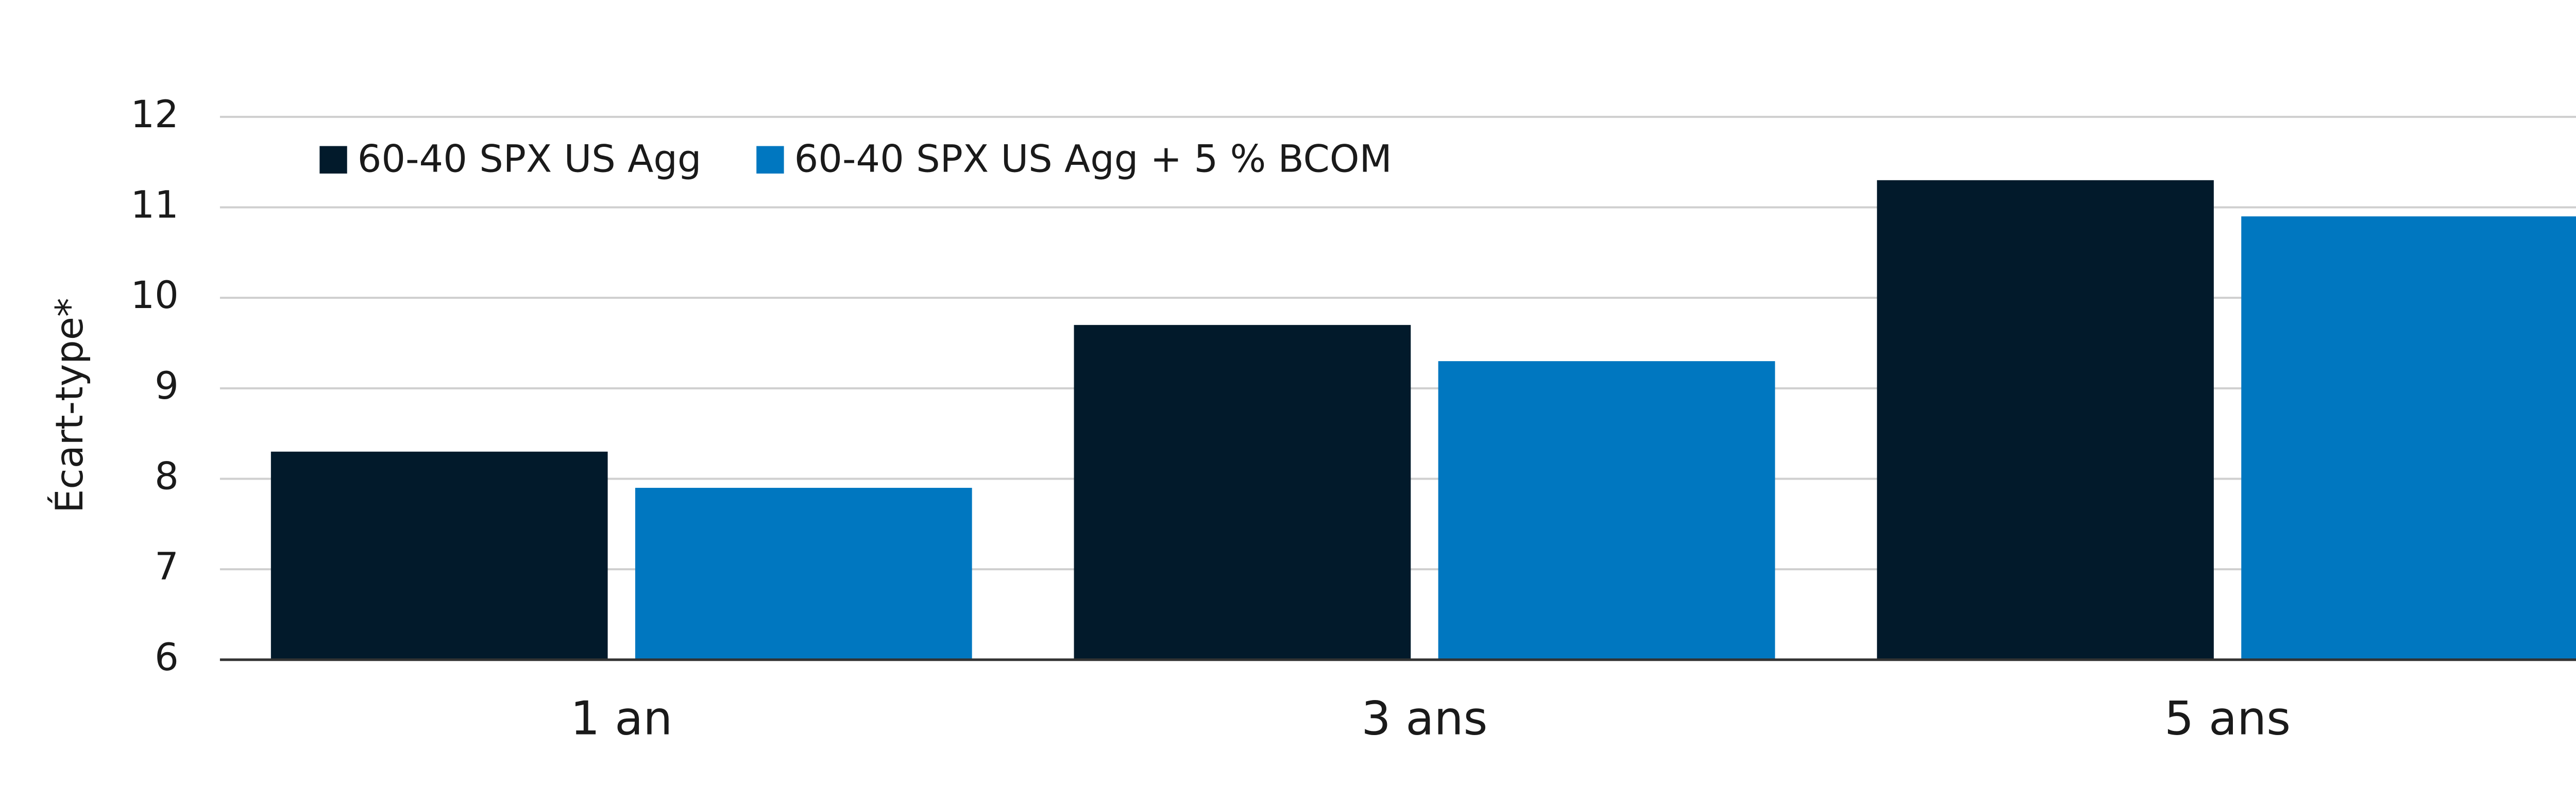 Image resolution: width=2576 pixels, height=801 pixels. Describe the element at coordinates (155, 296) in the screenshot. I see `y-tick-label: 10` at that location.